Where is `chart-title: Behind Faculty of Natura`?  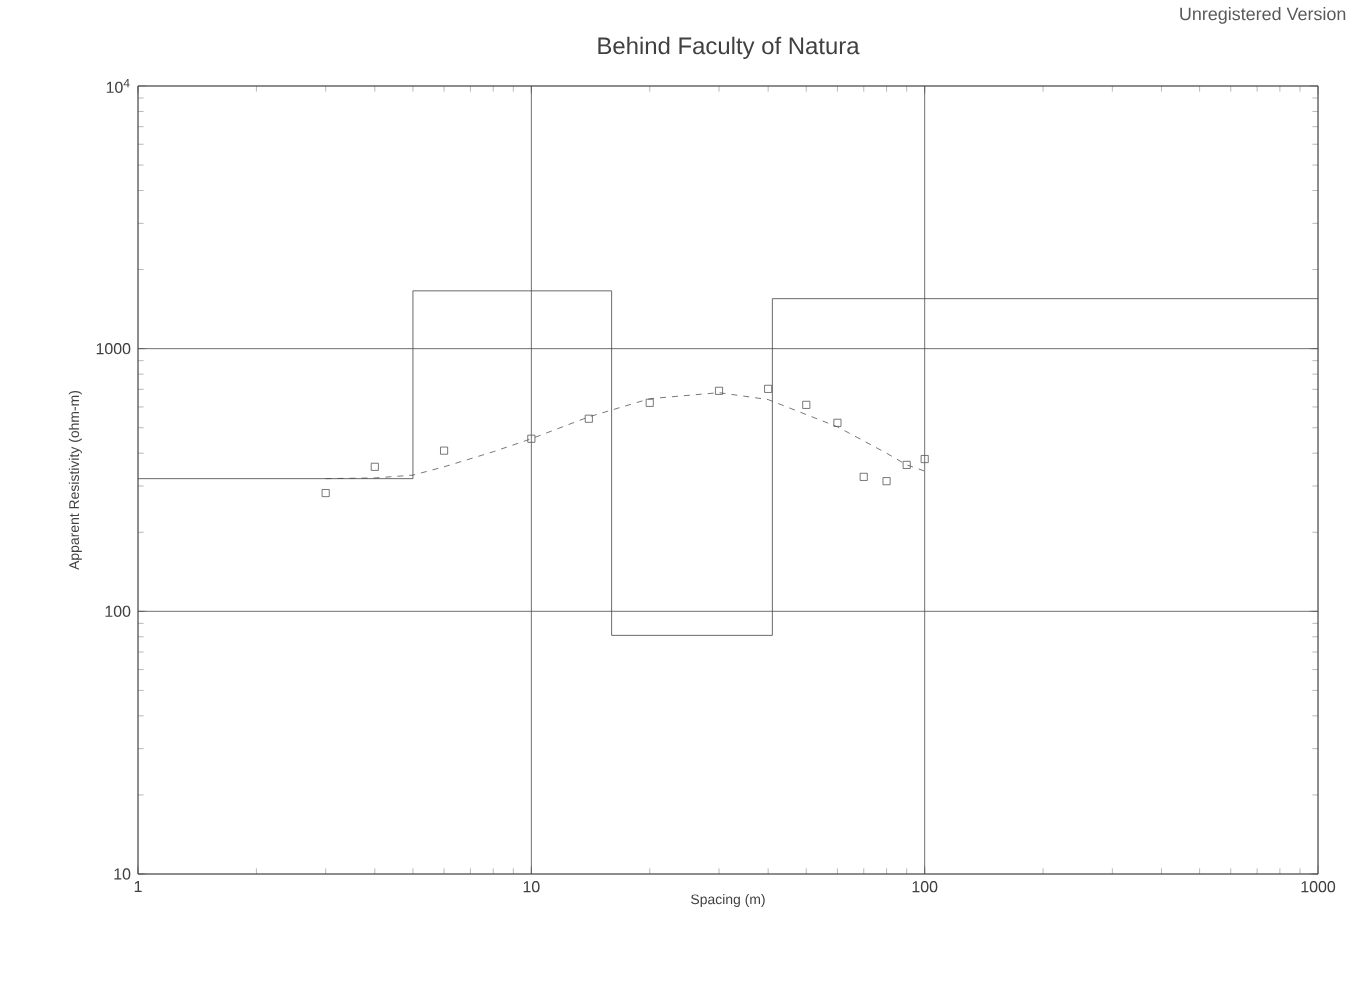 chart-title: Behind Faculty of Natura is located at coordinates (729, 47).